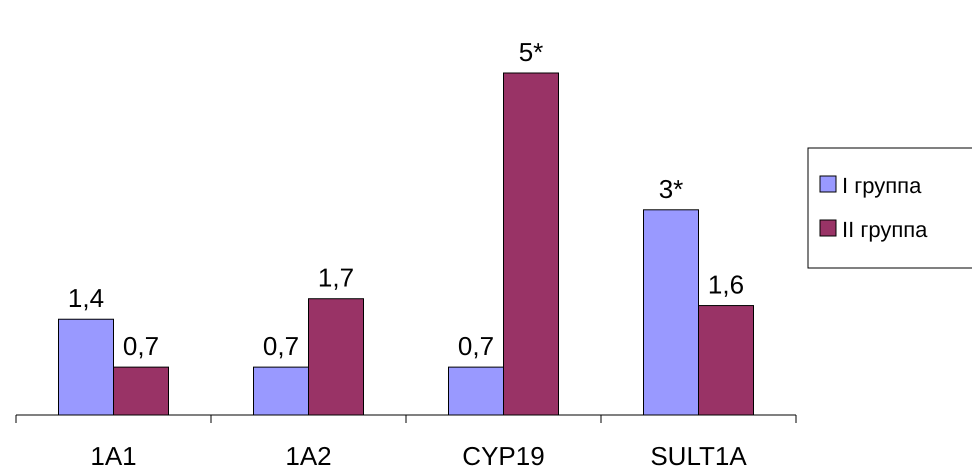 This screenshot has width=972, height=470. Describe the element at coordinates (503, 455) in the screenshot. I see `x-tick-label: CYP19` at that location.